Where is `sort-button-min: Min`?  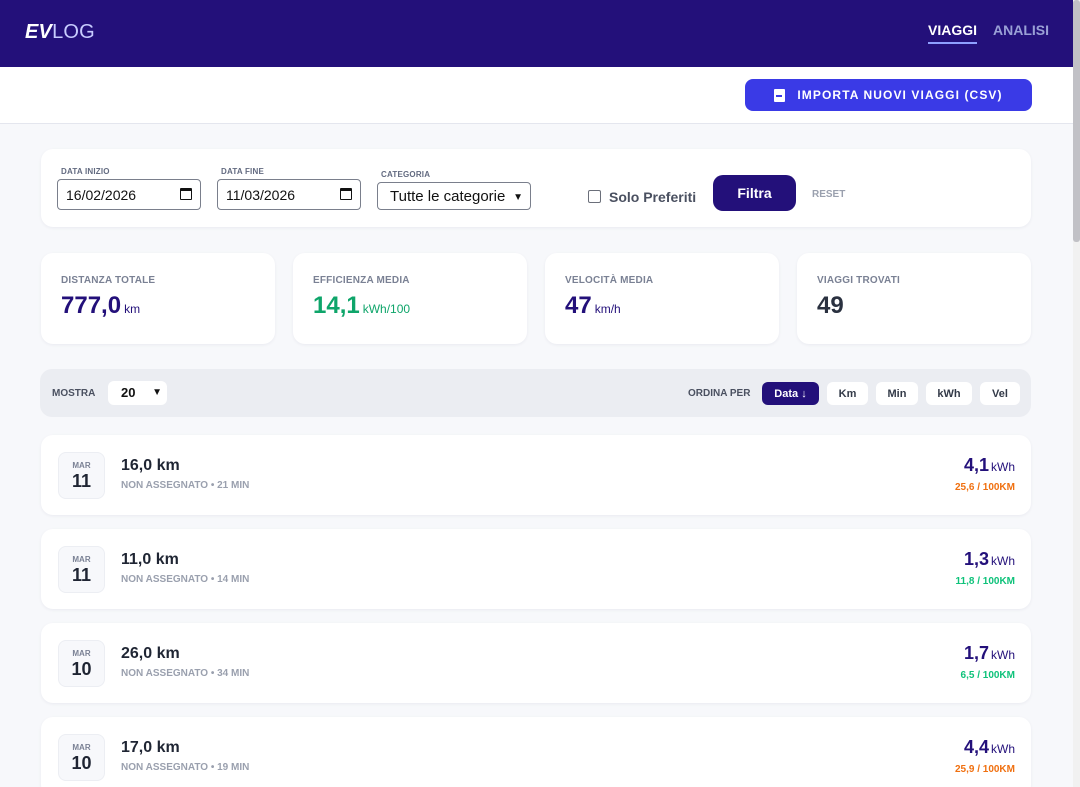
sort-button-min: Min is located at coordinates (897, 393).